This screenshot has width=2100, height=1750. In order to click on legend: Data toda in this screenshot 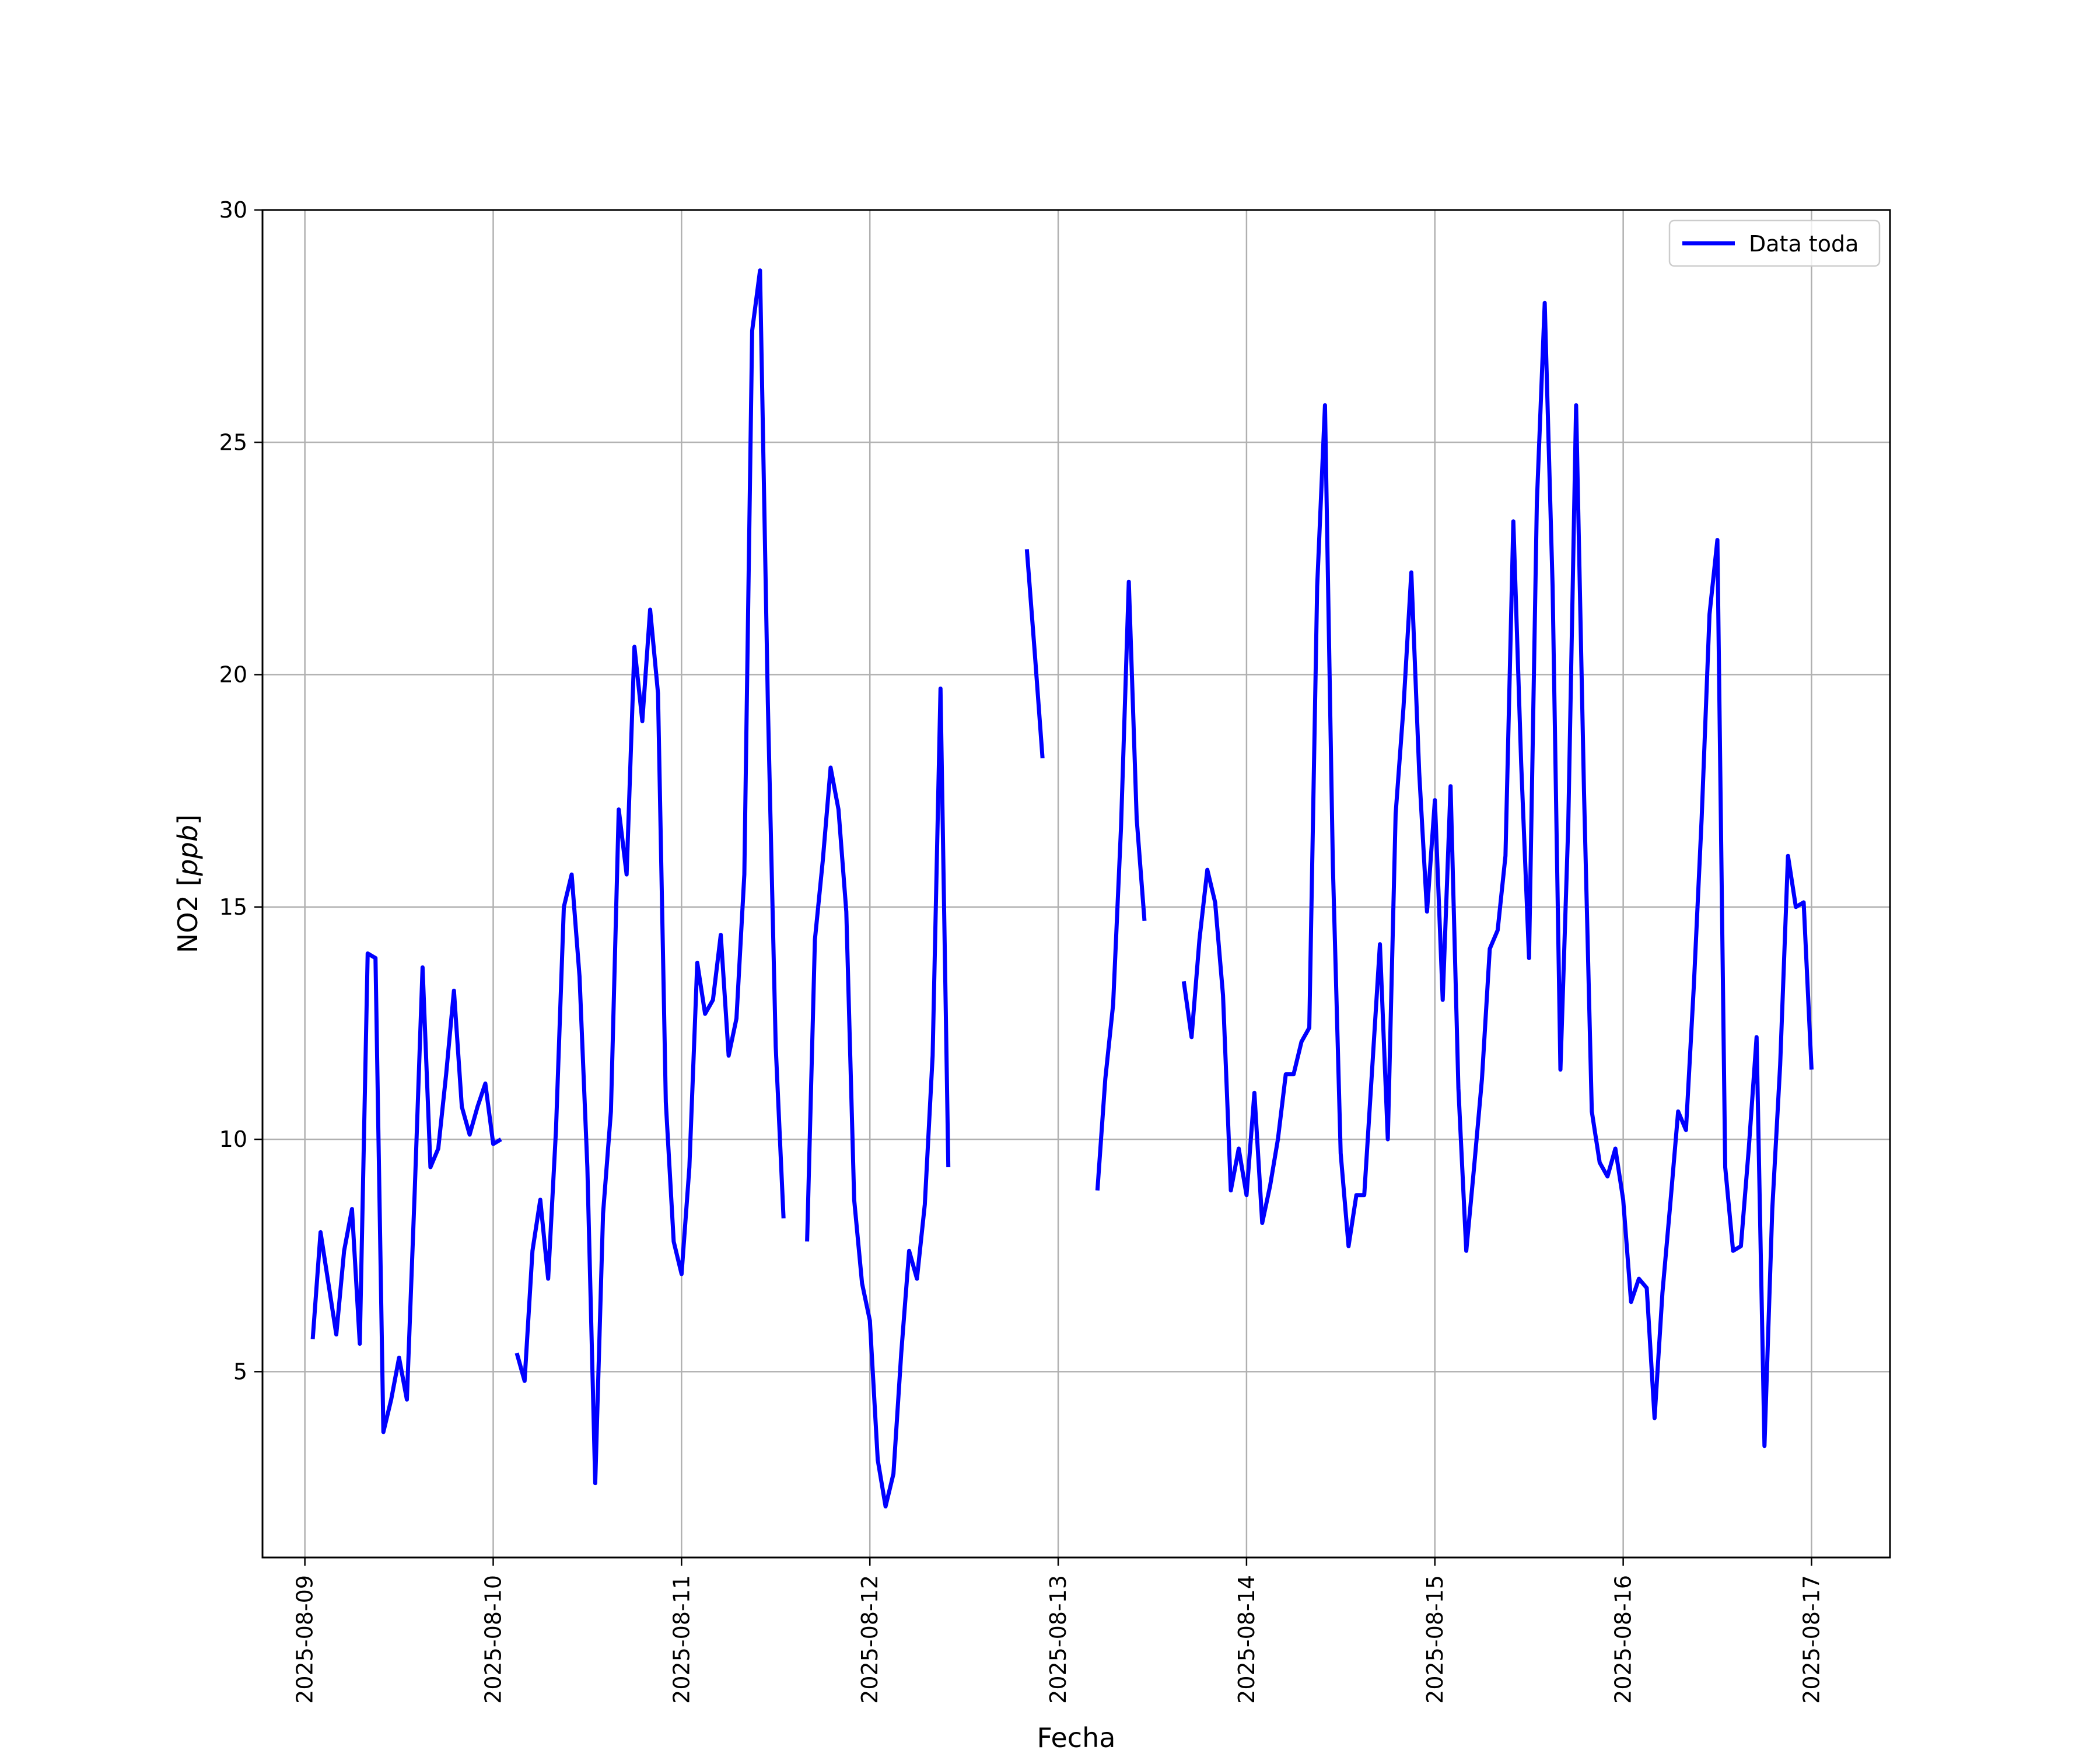, I will do `click(1774, 243)`.